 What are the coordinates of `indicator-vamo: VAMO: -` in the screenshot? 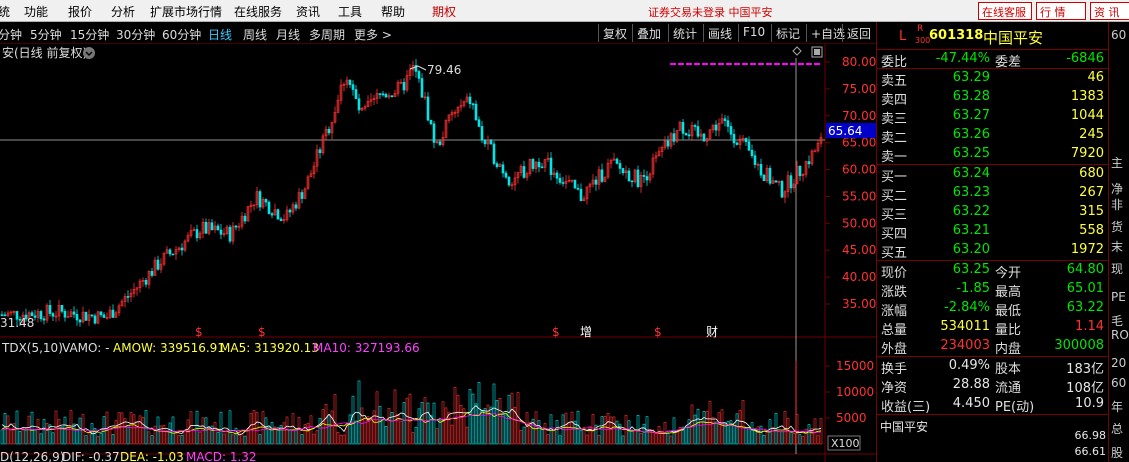 It's located at (85, 348).